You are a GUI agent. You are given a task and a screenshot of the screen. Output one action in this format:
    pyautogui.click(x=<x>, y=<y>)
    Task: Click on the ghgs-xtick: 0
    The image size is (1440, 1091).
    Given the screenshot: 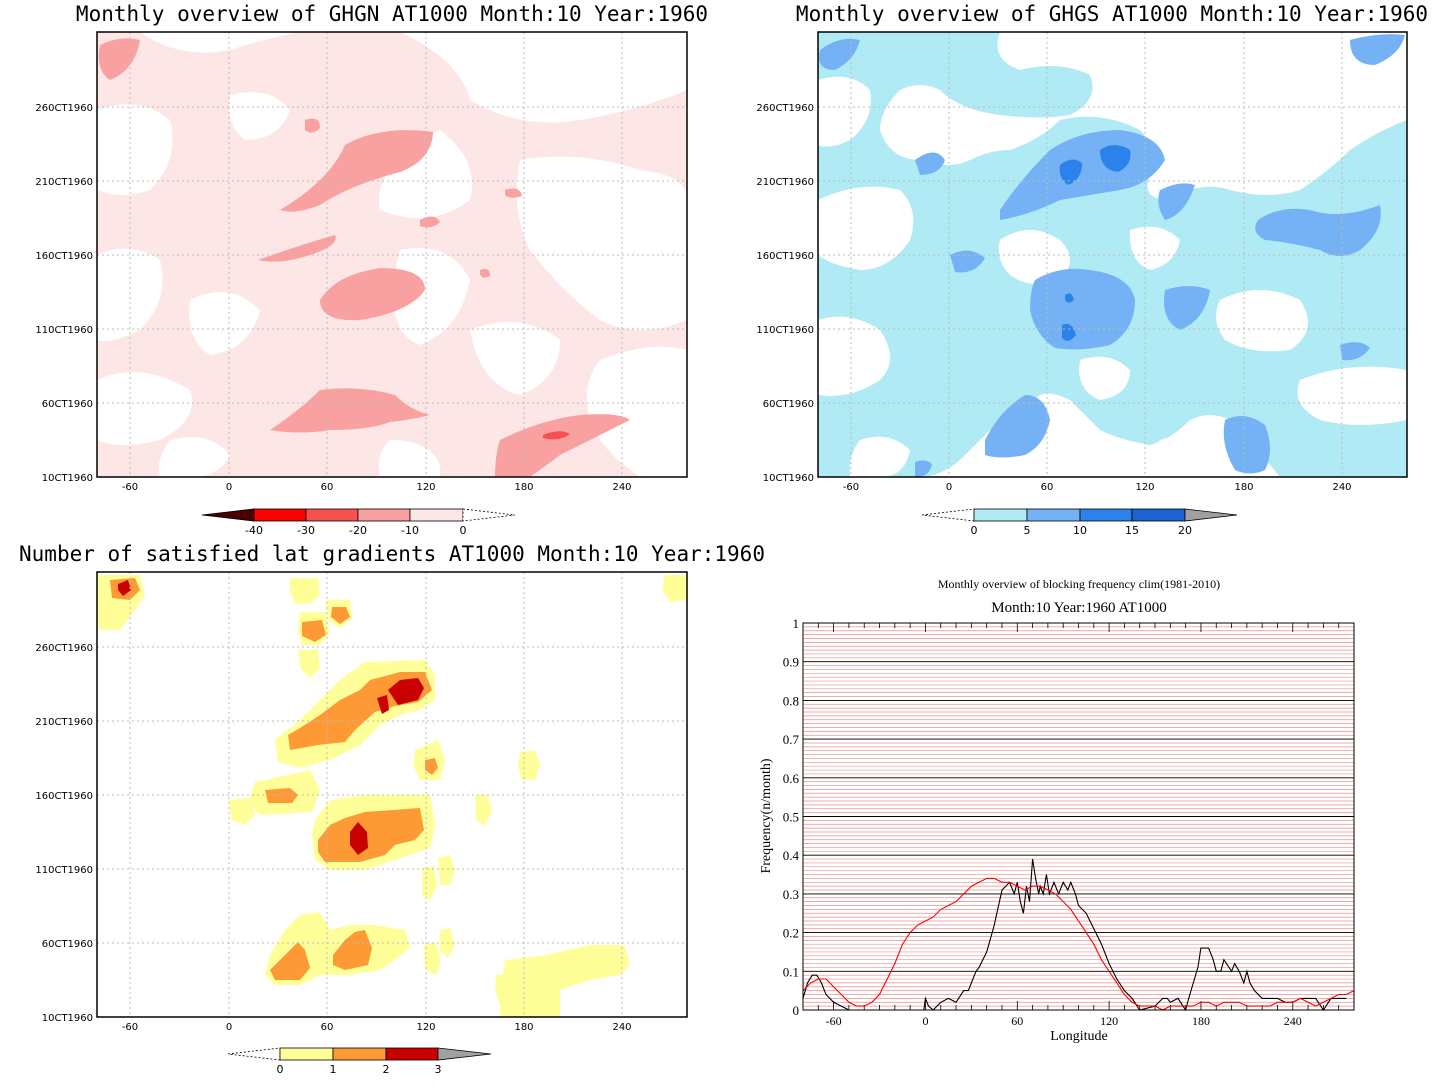 What is the action you would take?
    pyautogui.click(x=949, y=487)
    